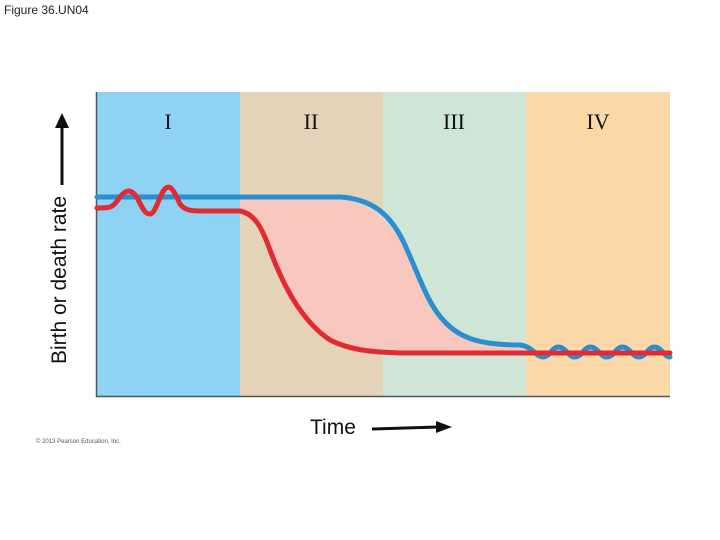  What do you see at coordinates (383, 275) in the screenshot?
I see `rate-gap-fill` at bounding box center [383, 275].